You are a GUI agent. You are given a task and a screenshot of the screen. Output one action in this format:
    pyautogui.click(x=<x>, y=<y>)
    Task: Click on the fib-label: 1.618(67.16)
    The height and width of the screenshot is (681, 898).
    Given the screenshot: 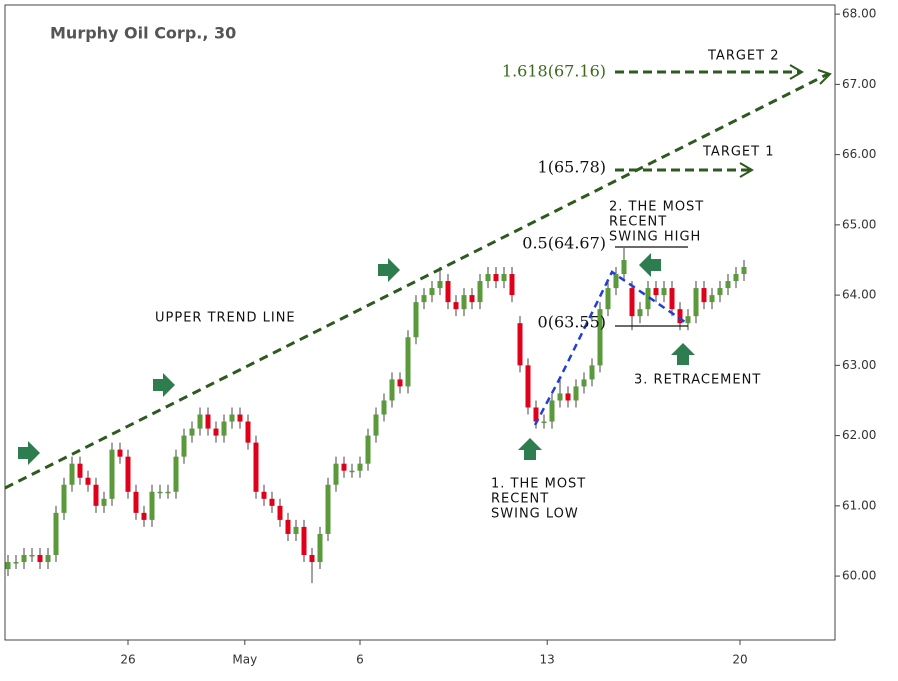 What is the action you would take?
    pyautogui.click(x=554, y=71)
    